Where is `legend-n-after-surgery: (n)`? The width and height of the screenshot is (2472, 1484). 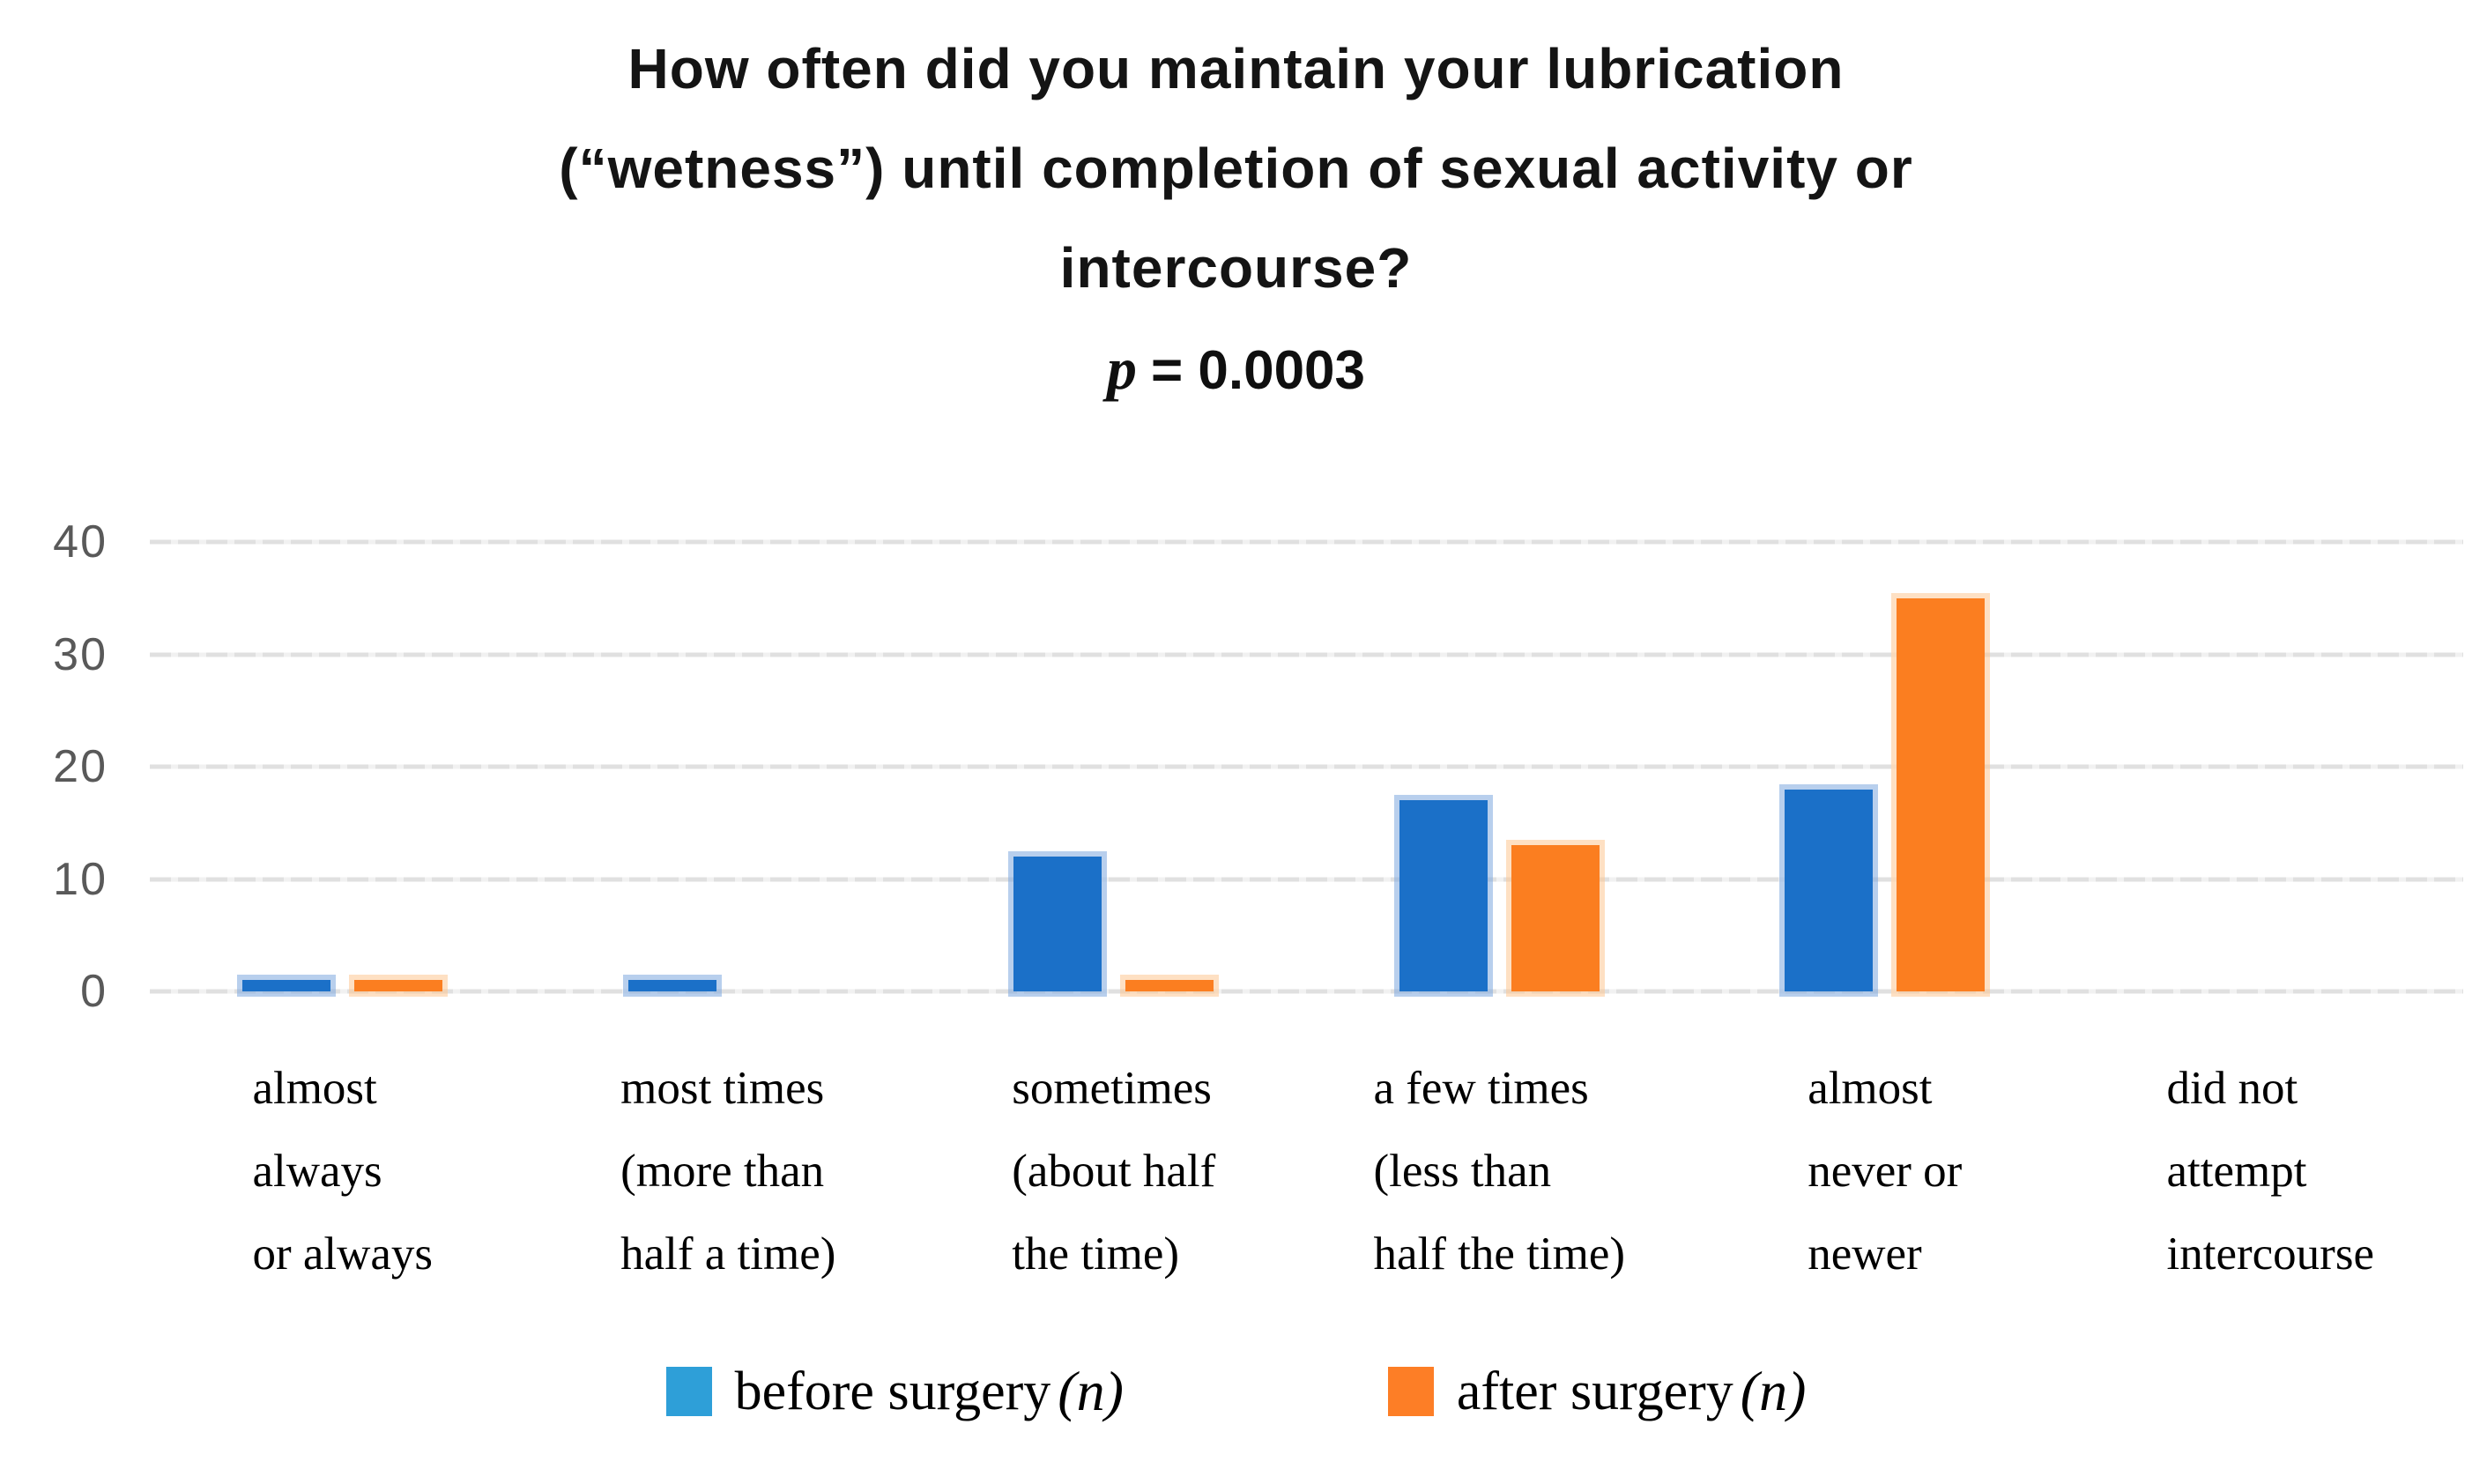
legend-n-after-surgery: (n) is located at coordinates (1773, 1391).